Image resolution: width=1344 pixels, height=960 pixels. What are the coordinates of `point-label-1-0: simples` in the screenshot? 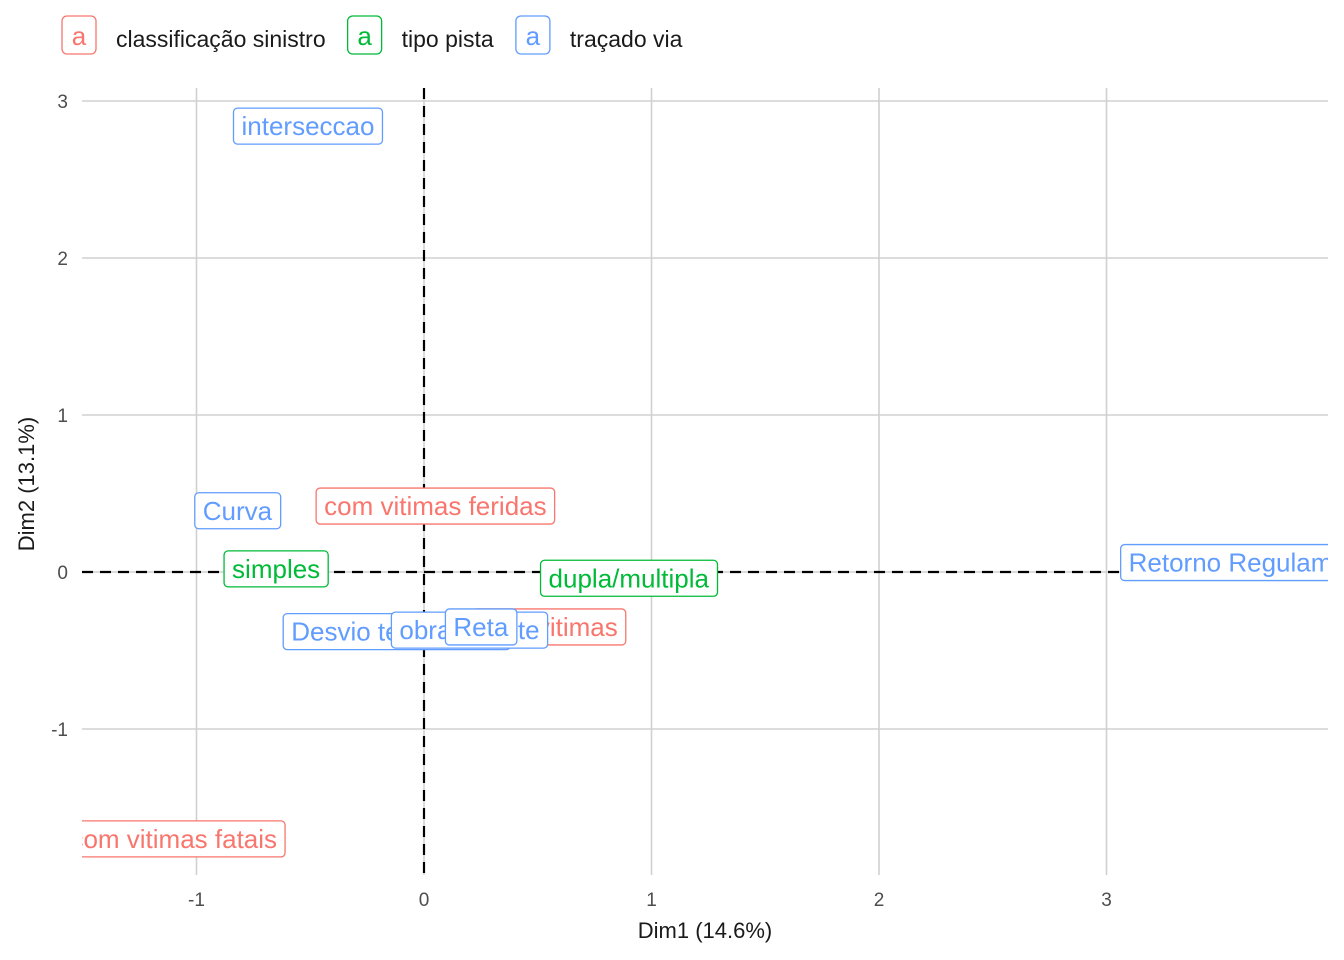 It's located at (276, 569).